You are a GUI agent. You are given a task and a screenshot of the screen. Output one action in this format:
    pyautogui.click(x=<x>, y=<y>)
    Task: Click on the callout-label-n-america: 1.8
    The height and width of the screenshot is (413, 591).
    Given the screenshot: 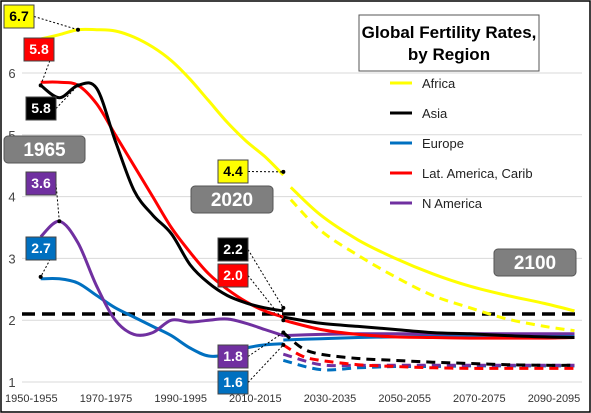 What is the action you would take?
    pyautogui.click(x=233, y=356)
    